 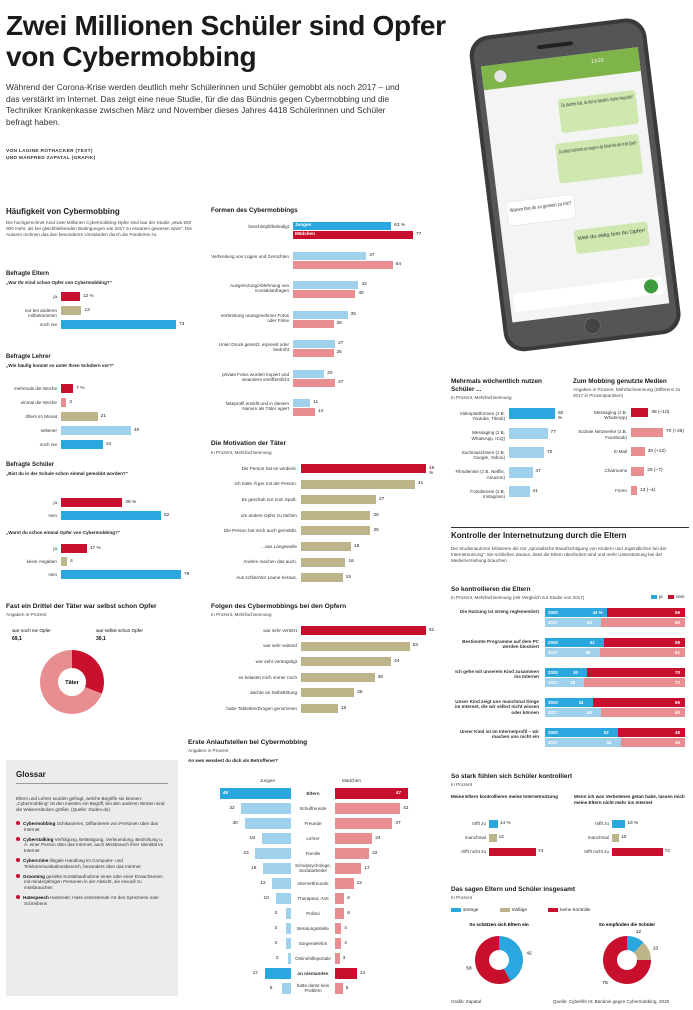 What do you see at coordinates (101, 564) in the screenshot?
I see `schueler2-chart: ja 17 % keine Angaben 4 nein 79` at bounding box center [101, 564].